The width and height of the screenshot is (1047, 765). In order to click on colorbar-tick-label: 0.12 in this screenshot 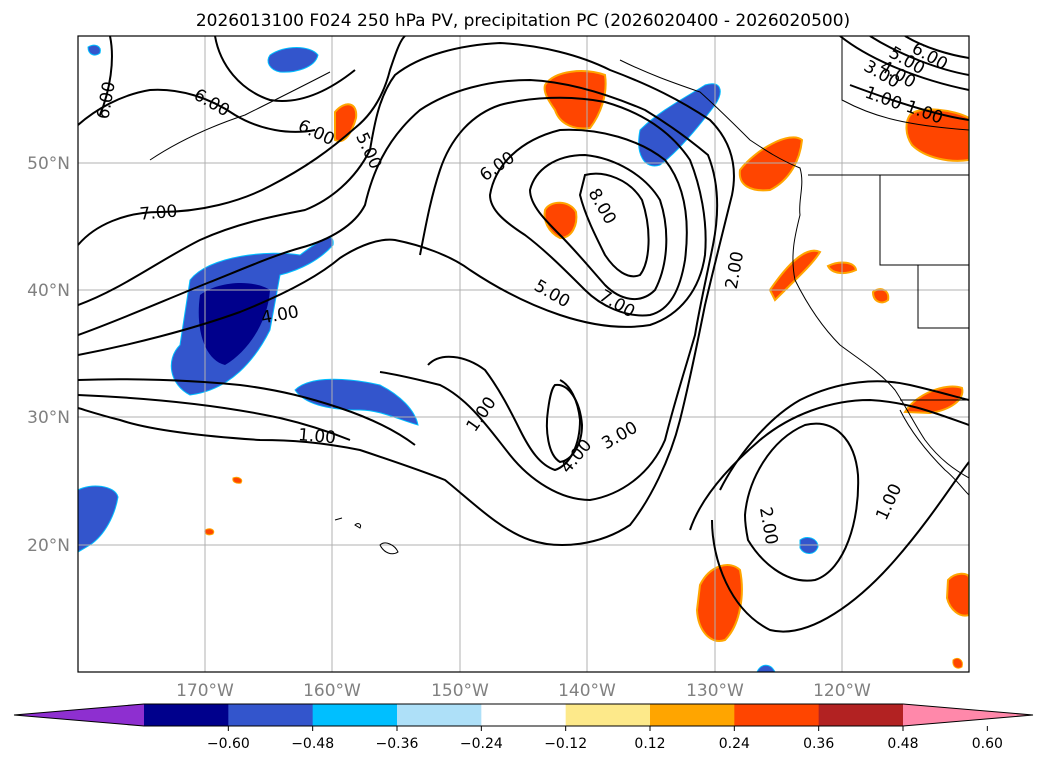, I will do `click(649, 744)`.